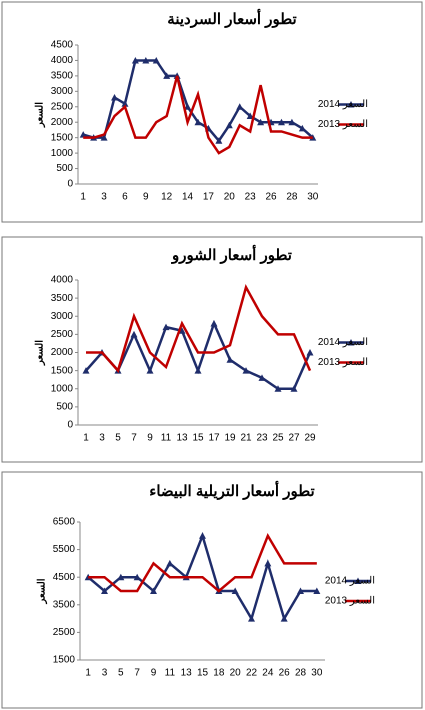 This screenshot has width=425, height=710. What do you see at coordinates (230, 438) in the screenshot?
I see `x-tick-label: 19` at bounding box center [230, 438].